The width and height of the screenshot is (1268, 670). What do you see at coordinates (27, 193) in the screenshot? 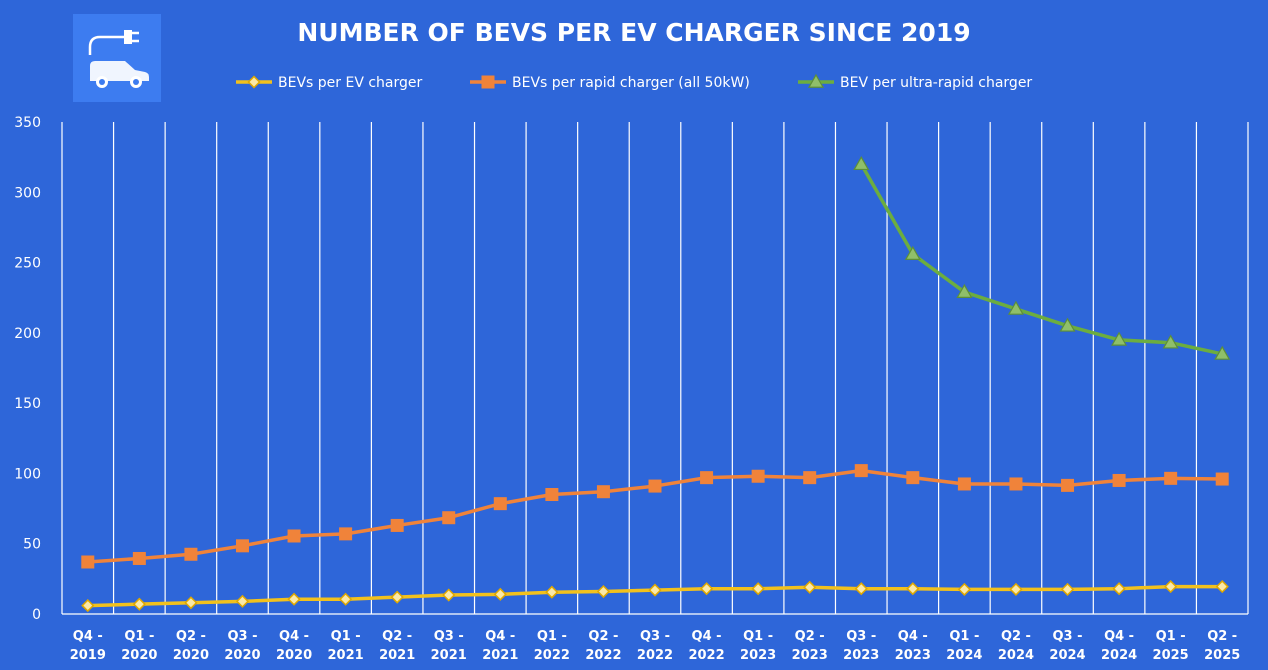
I see `y-tick-label: 300` at bounding box center [27, 193].